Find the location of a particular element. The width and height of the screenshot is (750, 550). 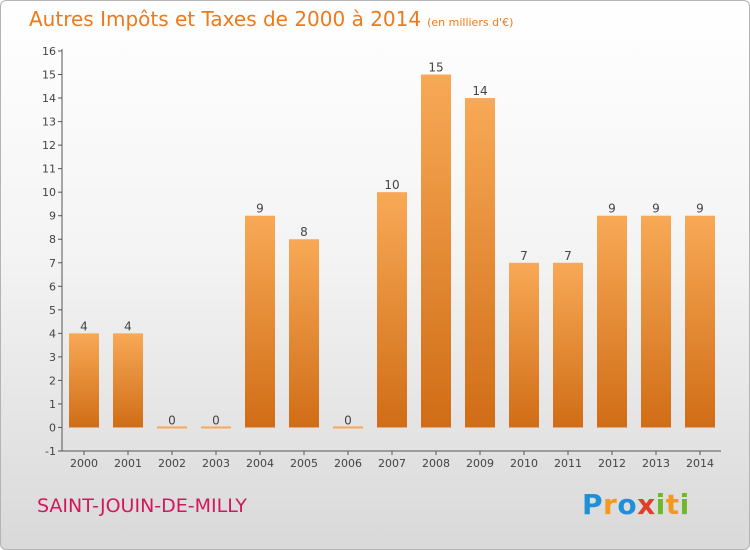

y-tick-label: 10 is located at coordinates (49, 192).